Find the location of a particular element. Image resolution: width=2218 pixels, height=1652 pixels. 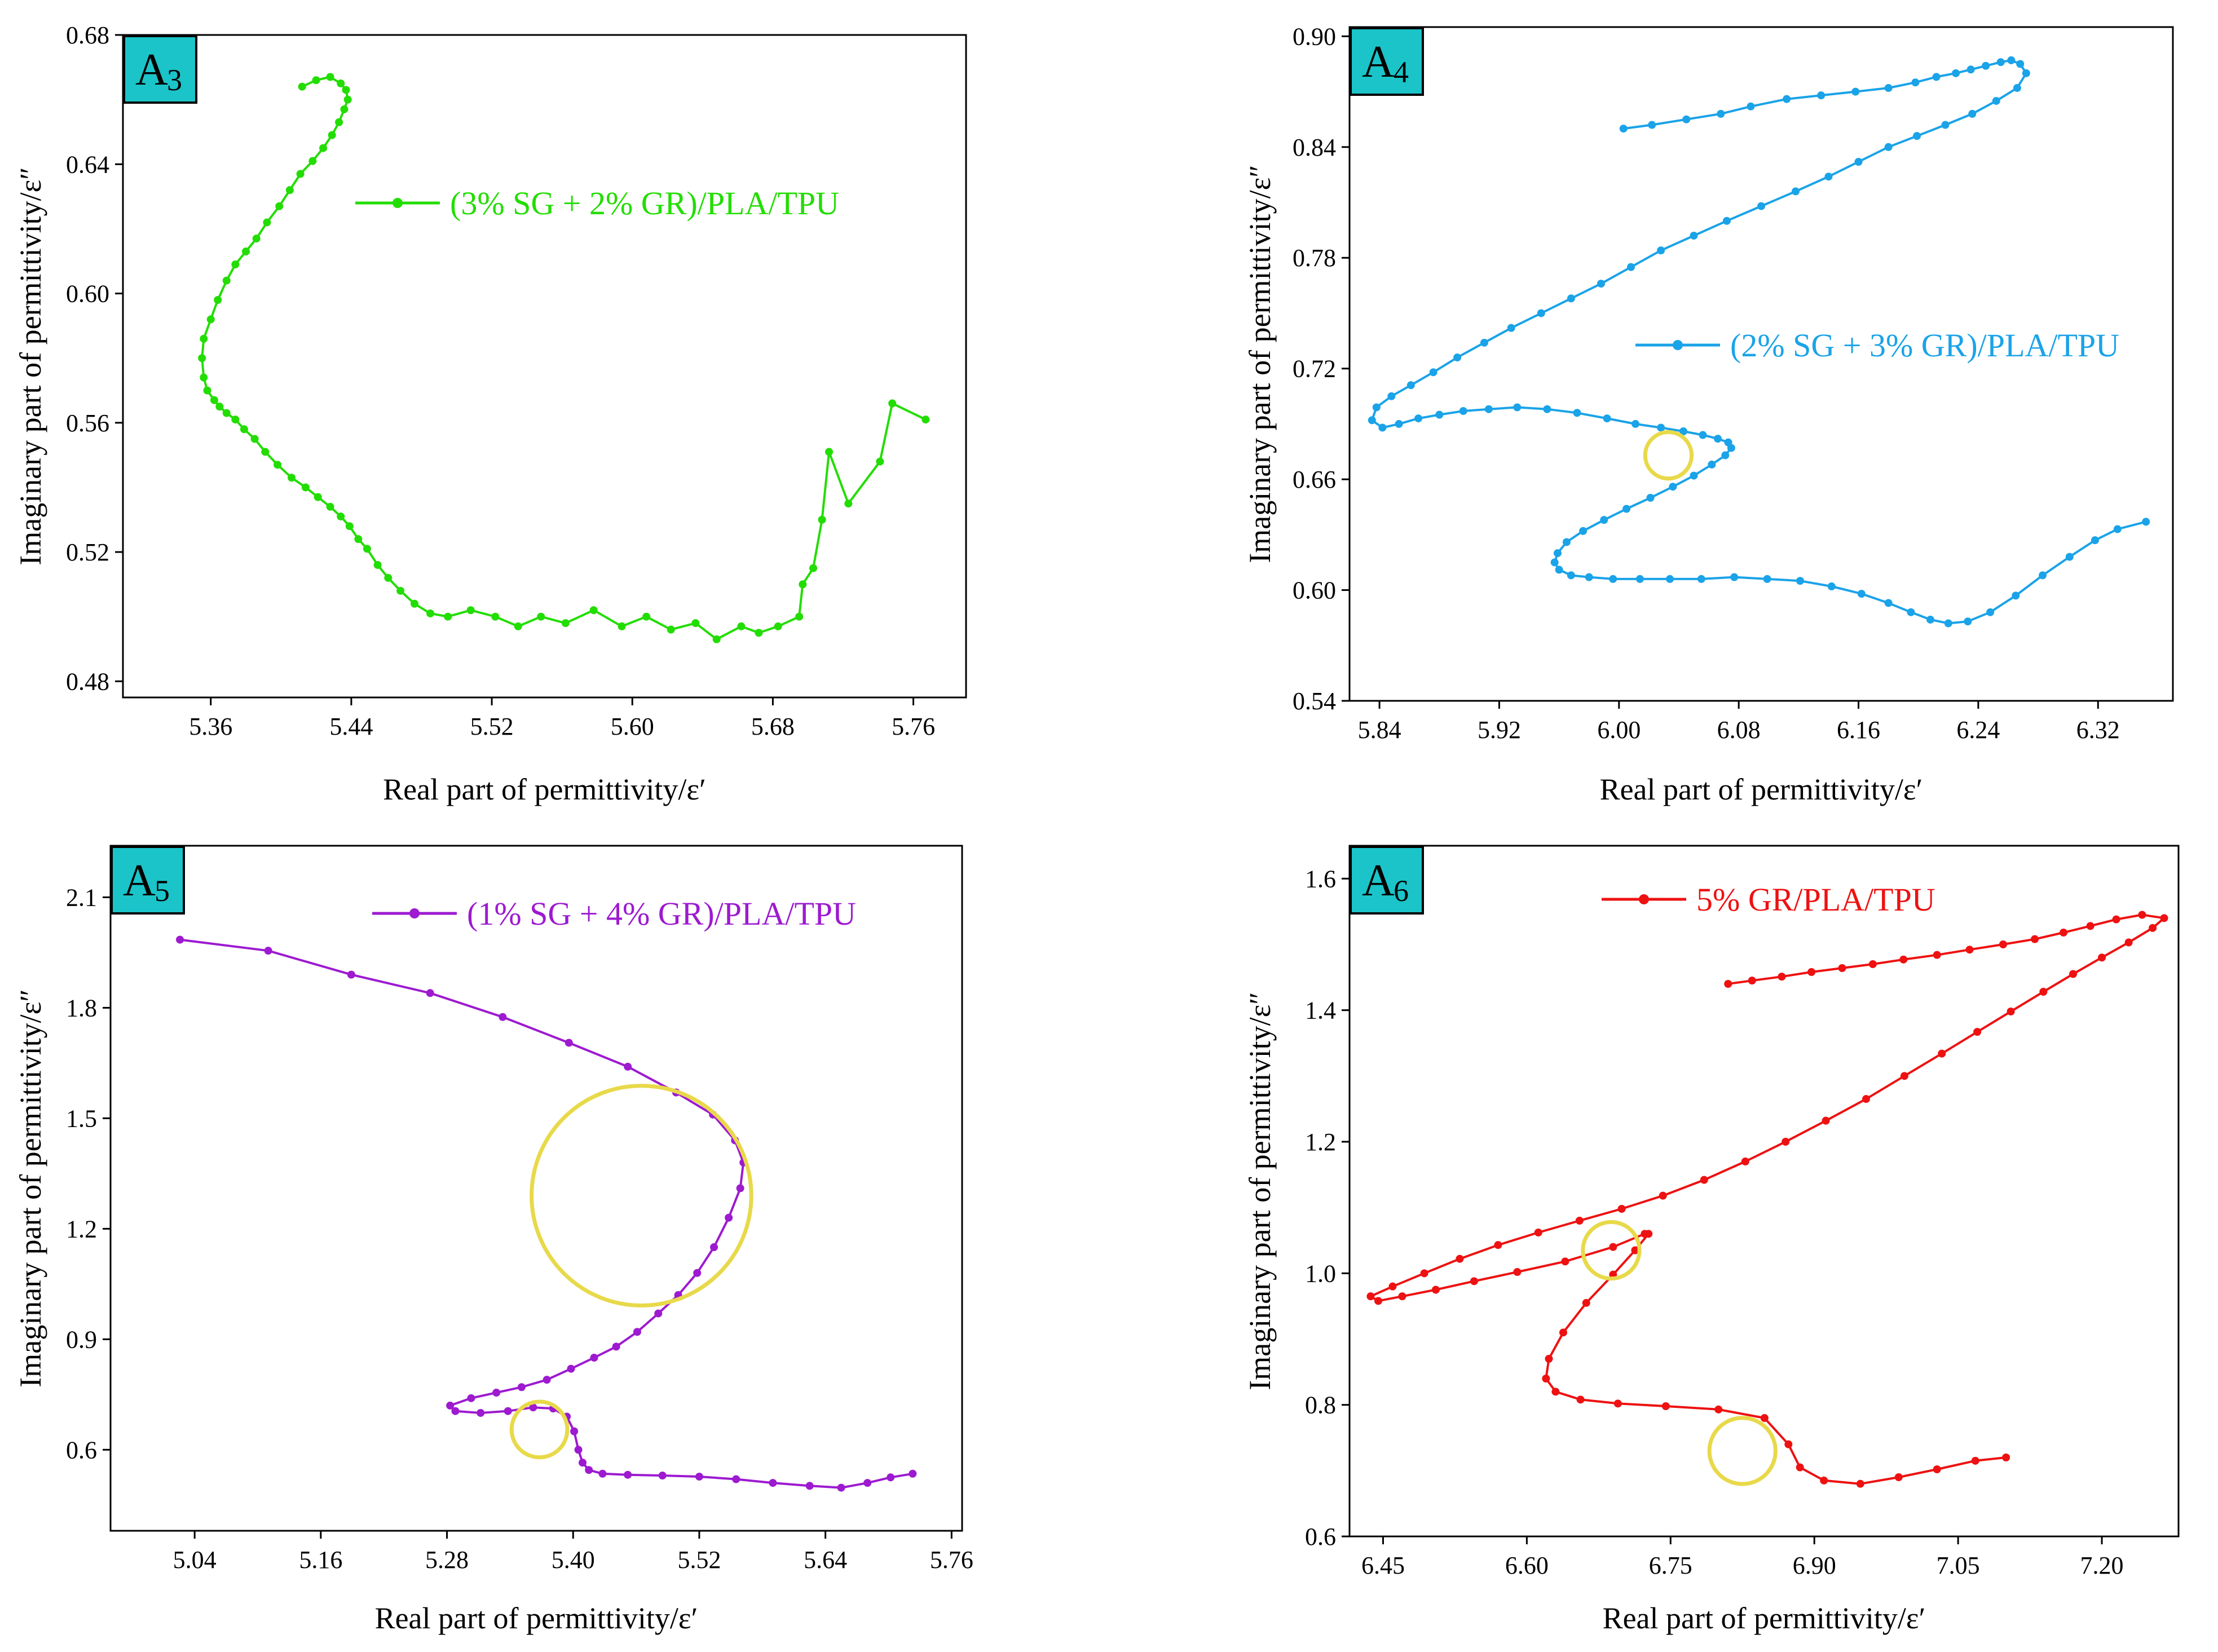

y-tick-label: 0.9 is located at coordinates (81, 1339).